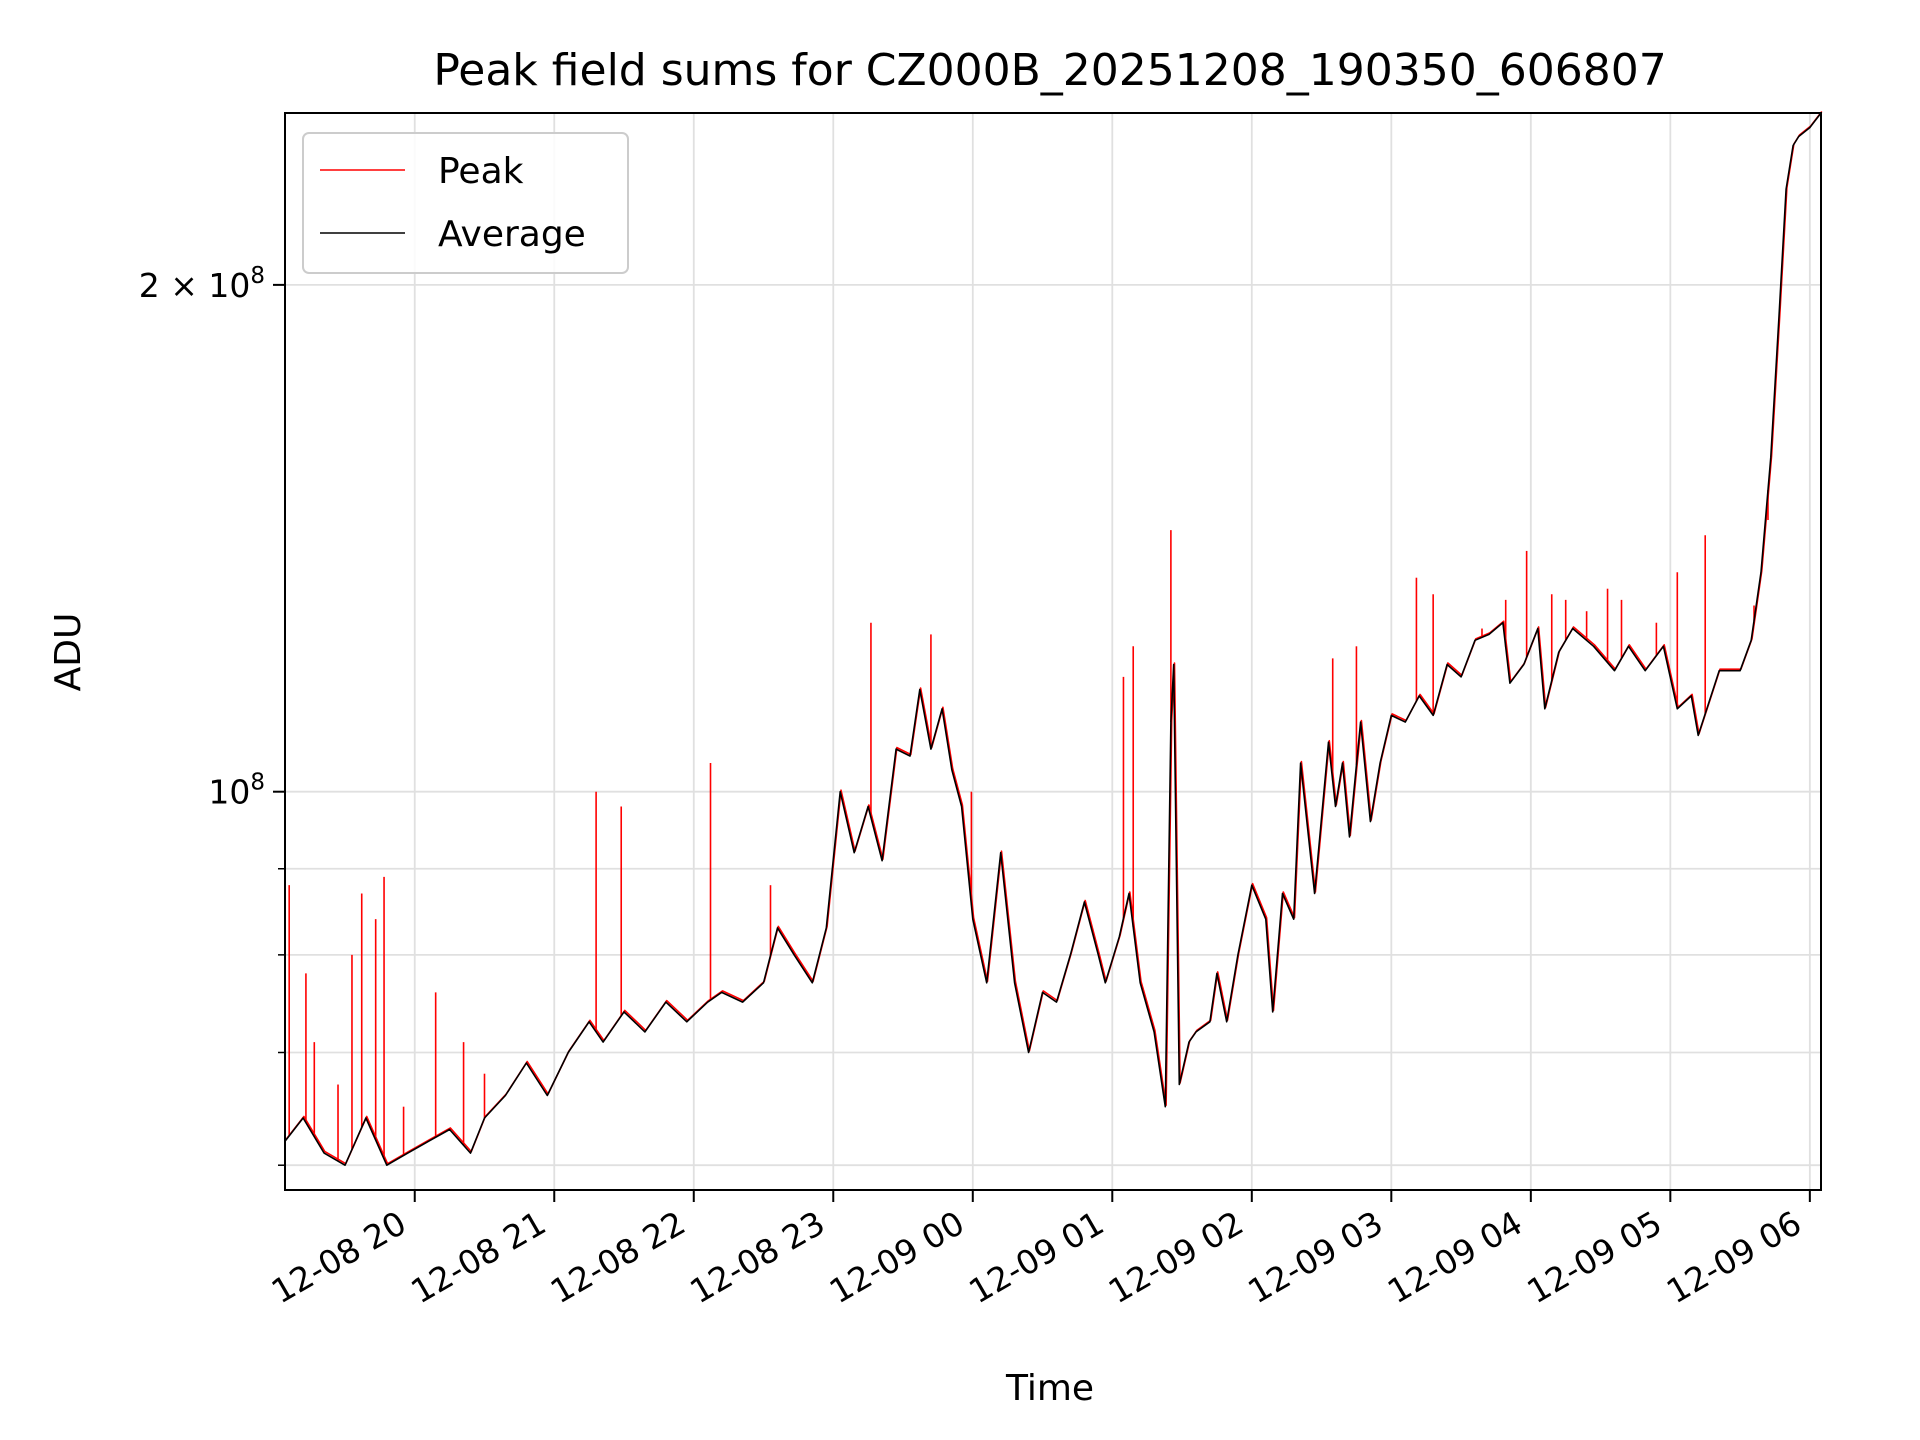  I want to click on y-tick-label-base: 2 × 10, so click(195, 285).